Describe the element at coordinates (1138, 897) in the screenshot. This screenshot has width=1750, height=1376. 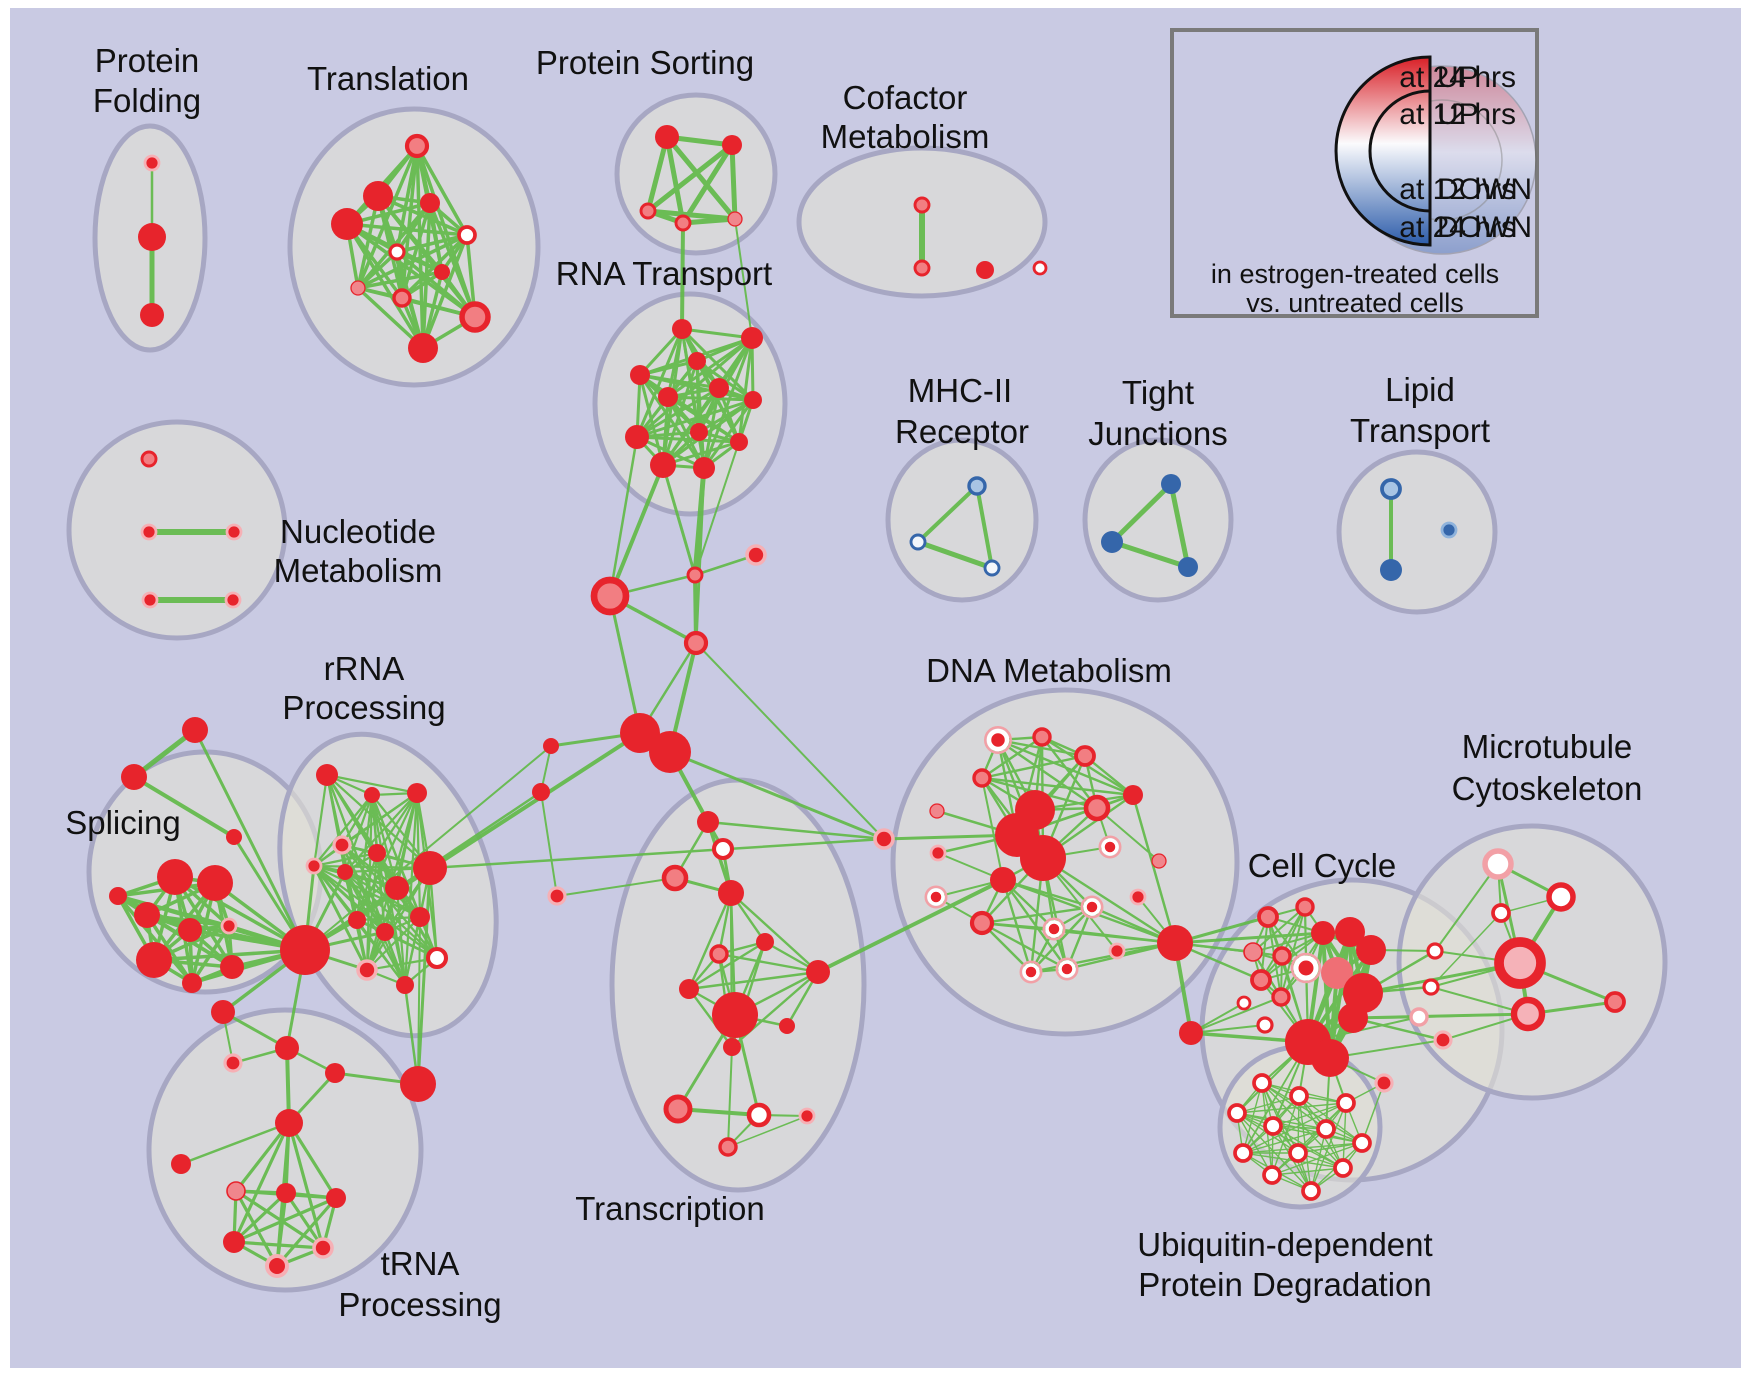
I see `node-dm16` at that location.